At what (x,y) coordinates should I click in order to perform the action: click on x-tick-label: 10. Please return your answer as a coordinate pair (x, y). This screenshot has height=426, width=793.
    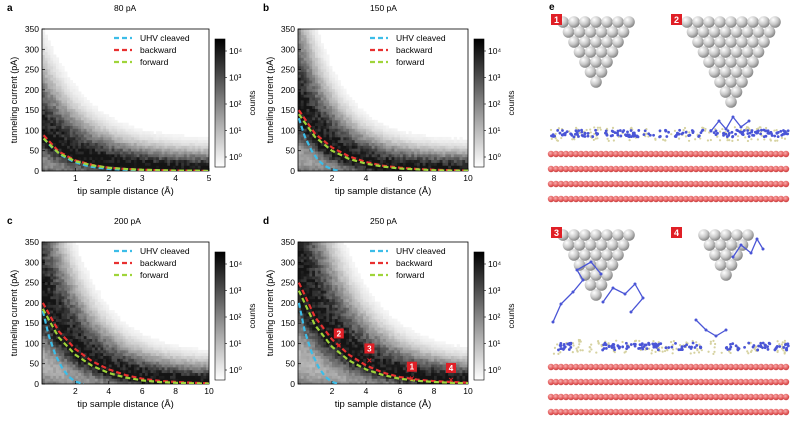
    Looking at the image, I should click on (209, 391).